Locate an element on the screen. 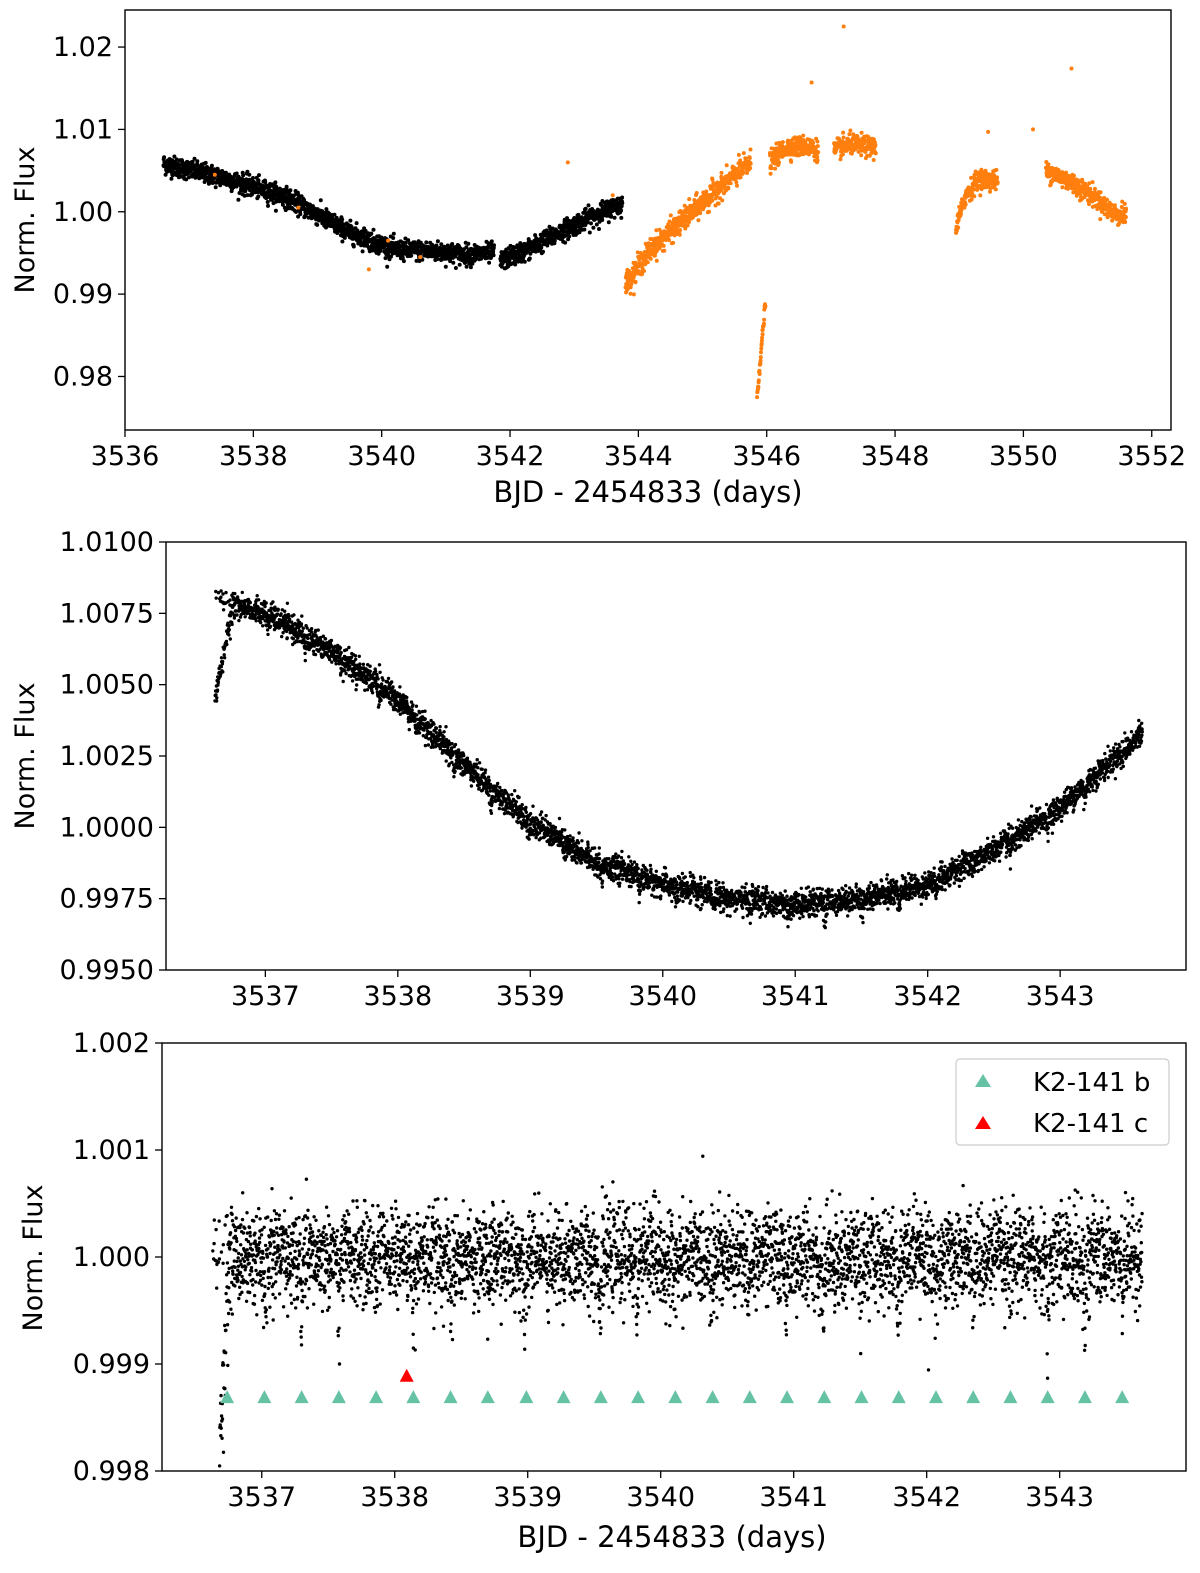 The width and height of the screenshot is (1200, 1573). legend-marker-c is located at coordinates (983, 1122).